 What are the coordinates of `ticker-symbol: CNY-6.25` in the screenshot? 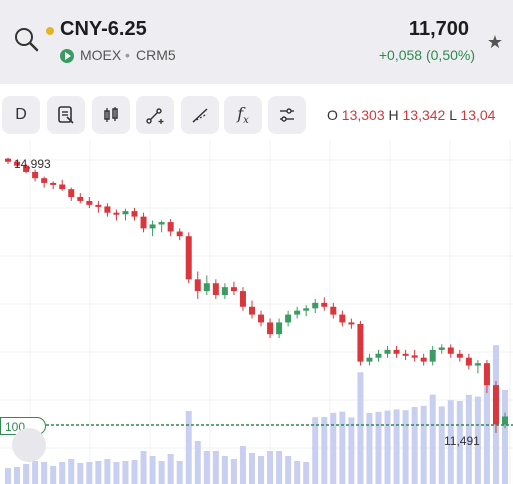 It's located at (103, 29).